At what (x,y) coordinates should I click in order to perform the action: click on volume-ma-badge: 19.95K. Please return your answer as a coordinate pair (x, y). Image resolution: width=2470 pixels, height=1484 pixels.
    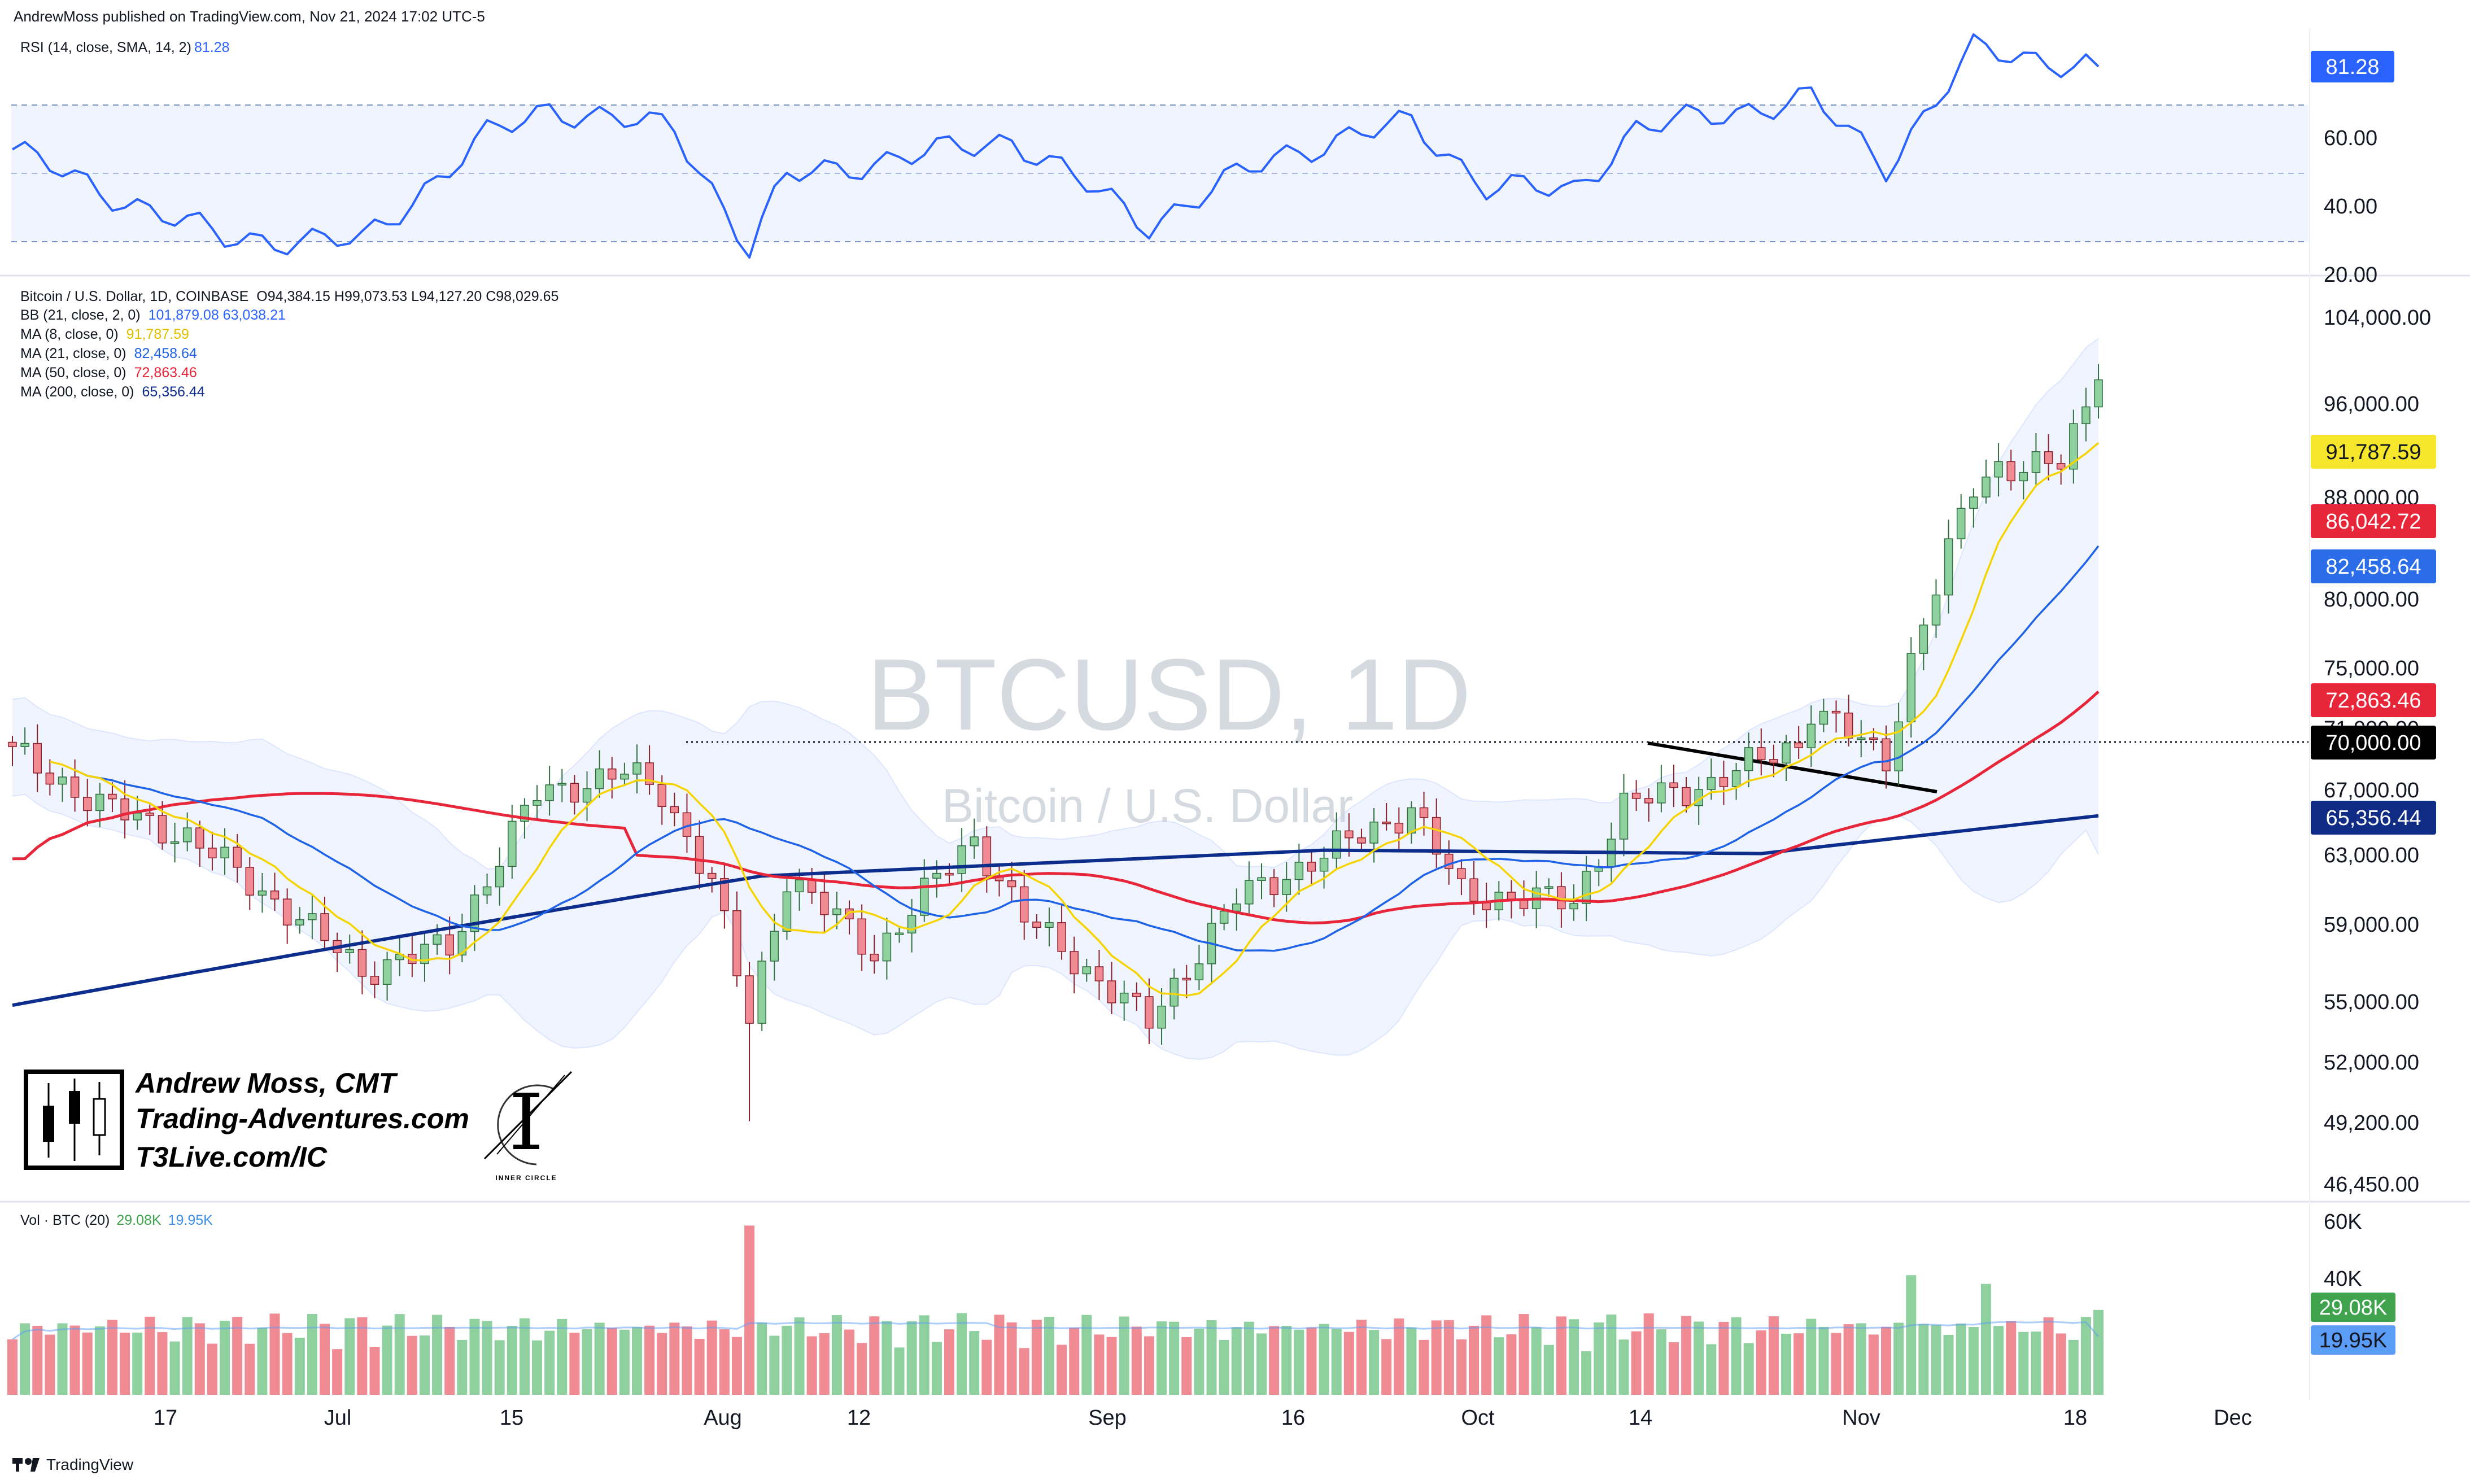
    Looking at the image, I should click on (2353, 1340).